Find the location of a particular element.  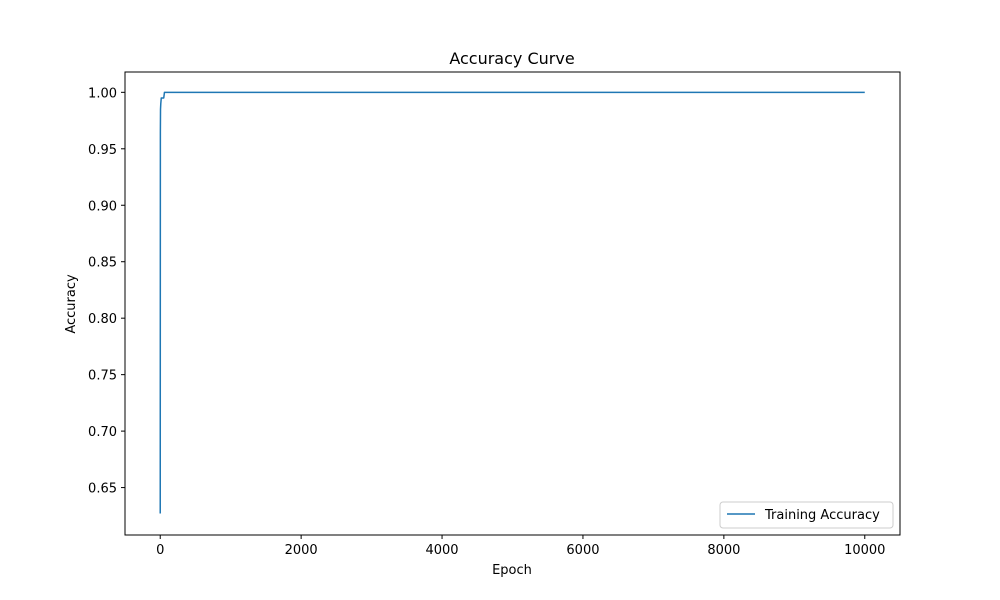

y-axis: 0.65 0.70 0.75 0.80 0.85 0.90 0.95 1.00 is located at coordinates (106, 291).